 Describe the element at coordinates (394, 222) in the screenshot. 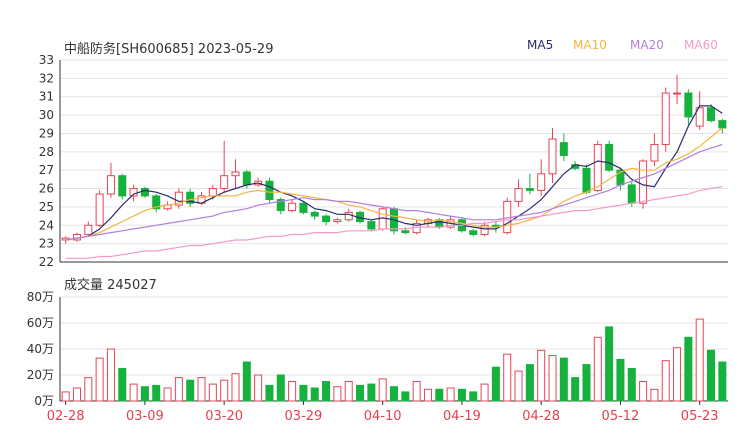

I see `ma-line-ma60` at that location.